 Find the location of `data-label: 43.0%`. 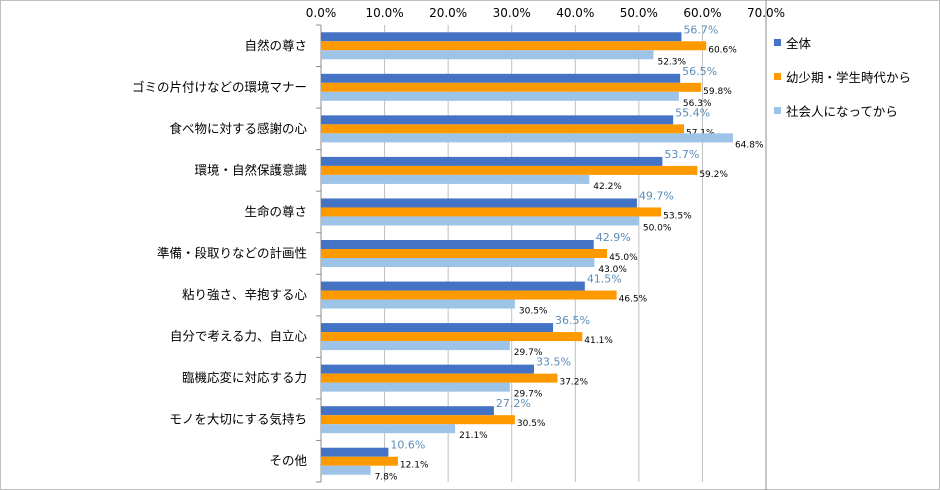

data-label: 43.0% is located at coordinates (612, 270).